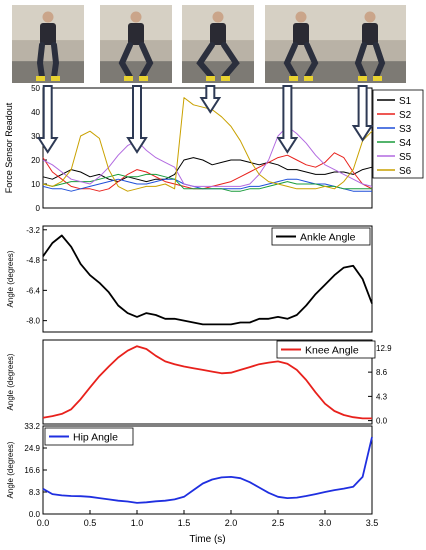  What do you see at coordinates (231, 523) in the screenshot?
I see `x-tick-label: 2.0` at bounding box center [231, 523].